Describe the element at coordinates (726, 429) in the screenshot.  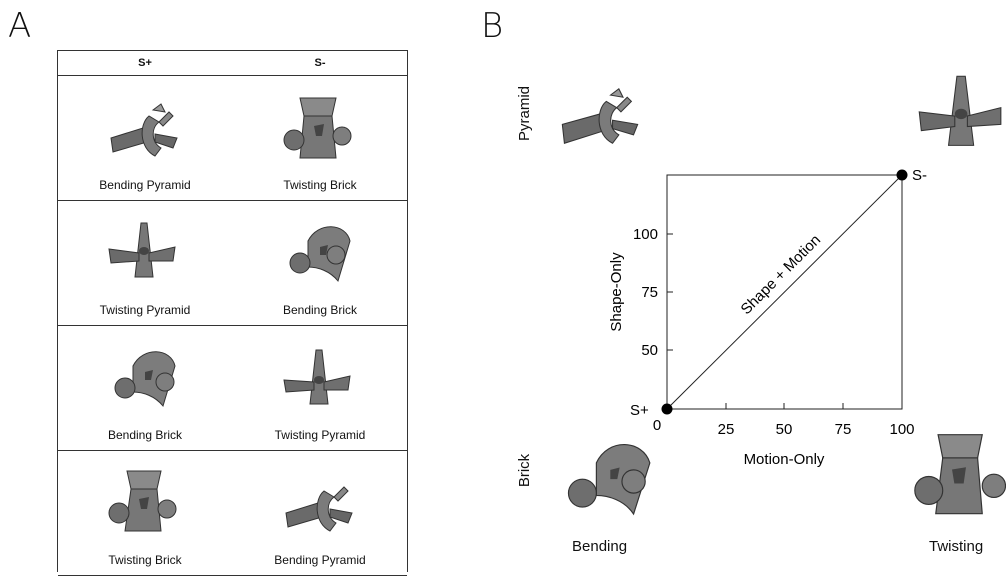
I see `x-tick-label: 25` at that location.